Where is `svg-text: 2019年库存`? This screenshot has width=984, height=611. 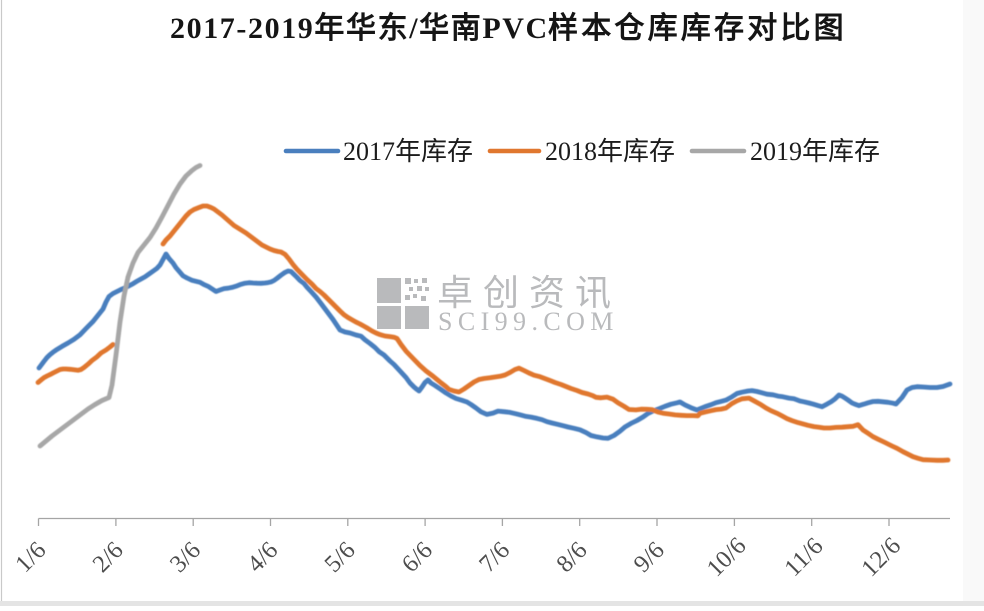 svg-text: 2019年库存 is located at coordinates (815, 151).